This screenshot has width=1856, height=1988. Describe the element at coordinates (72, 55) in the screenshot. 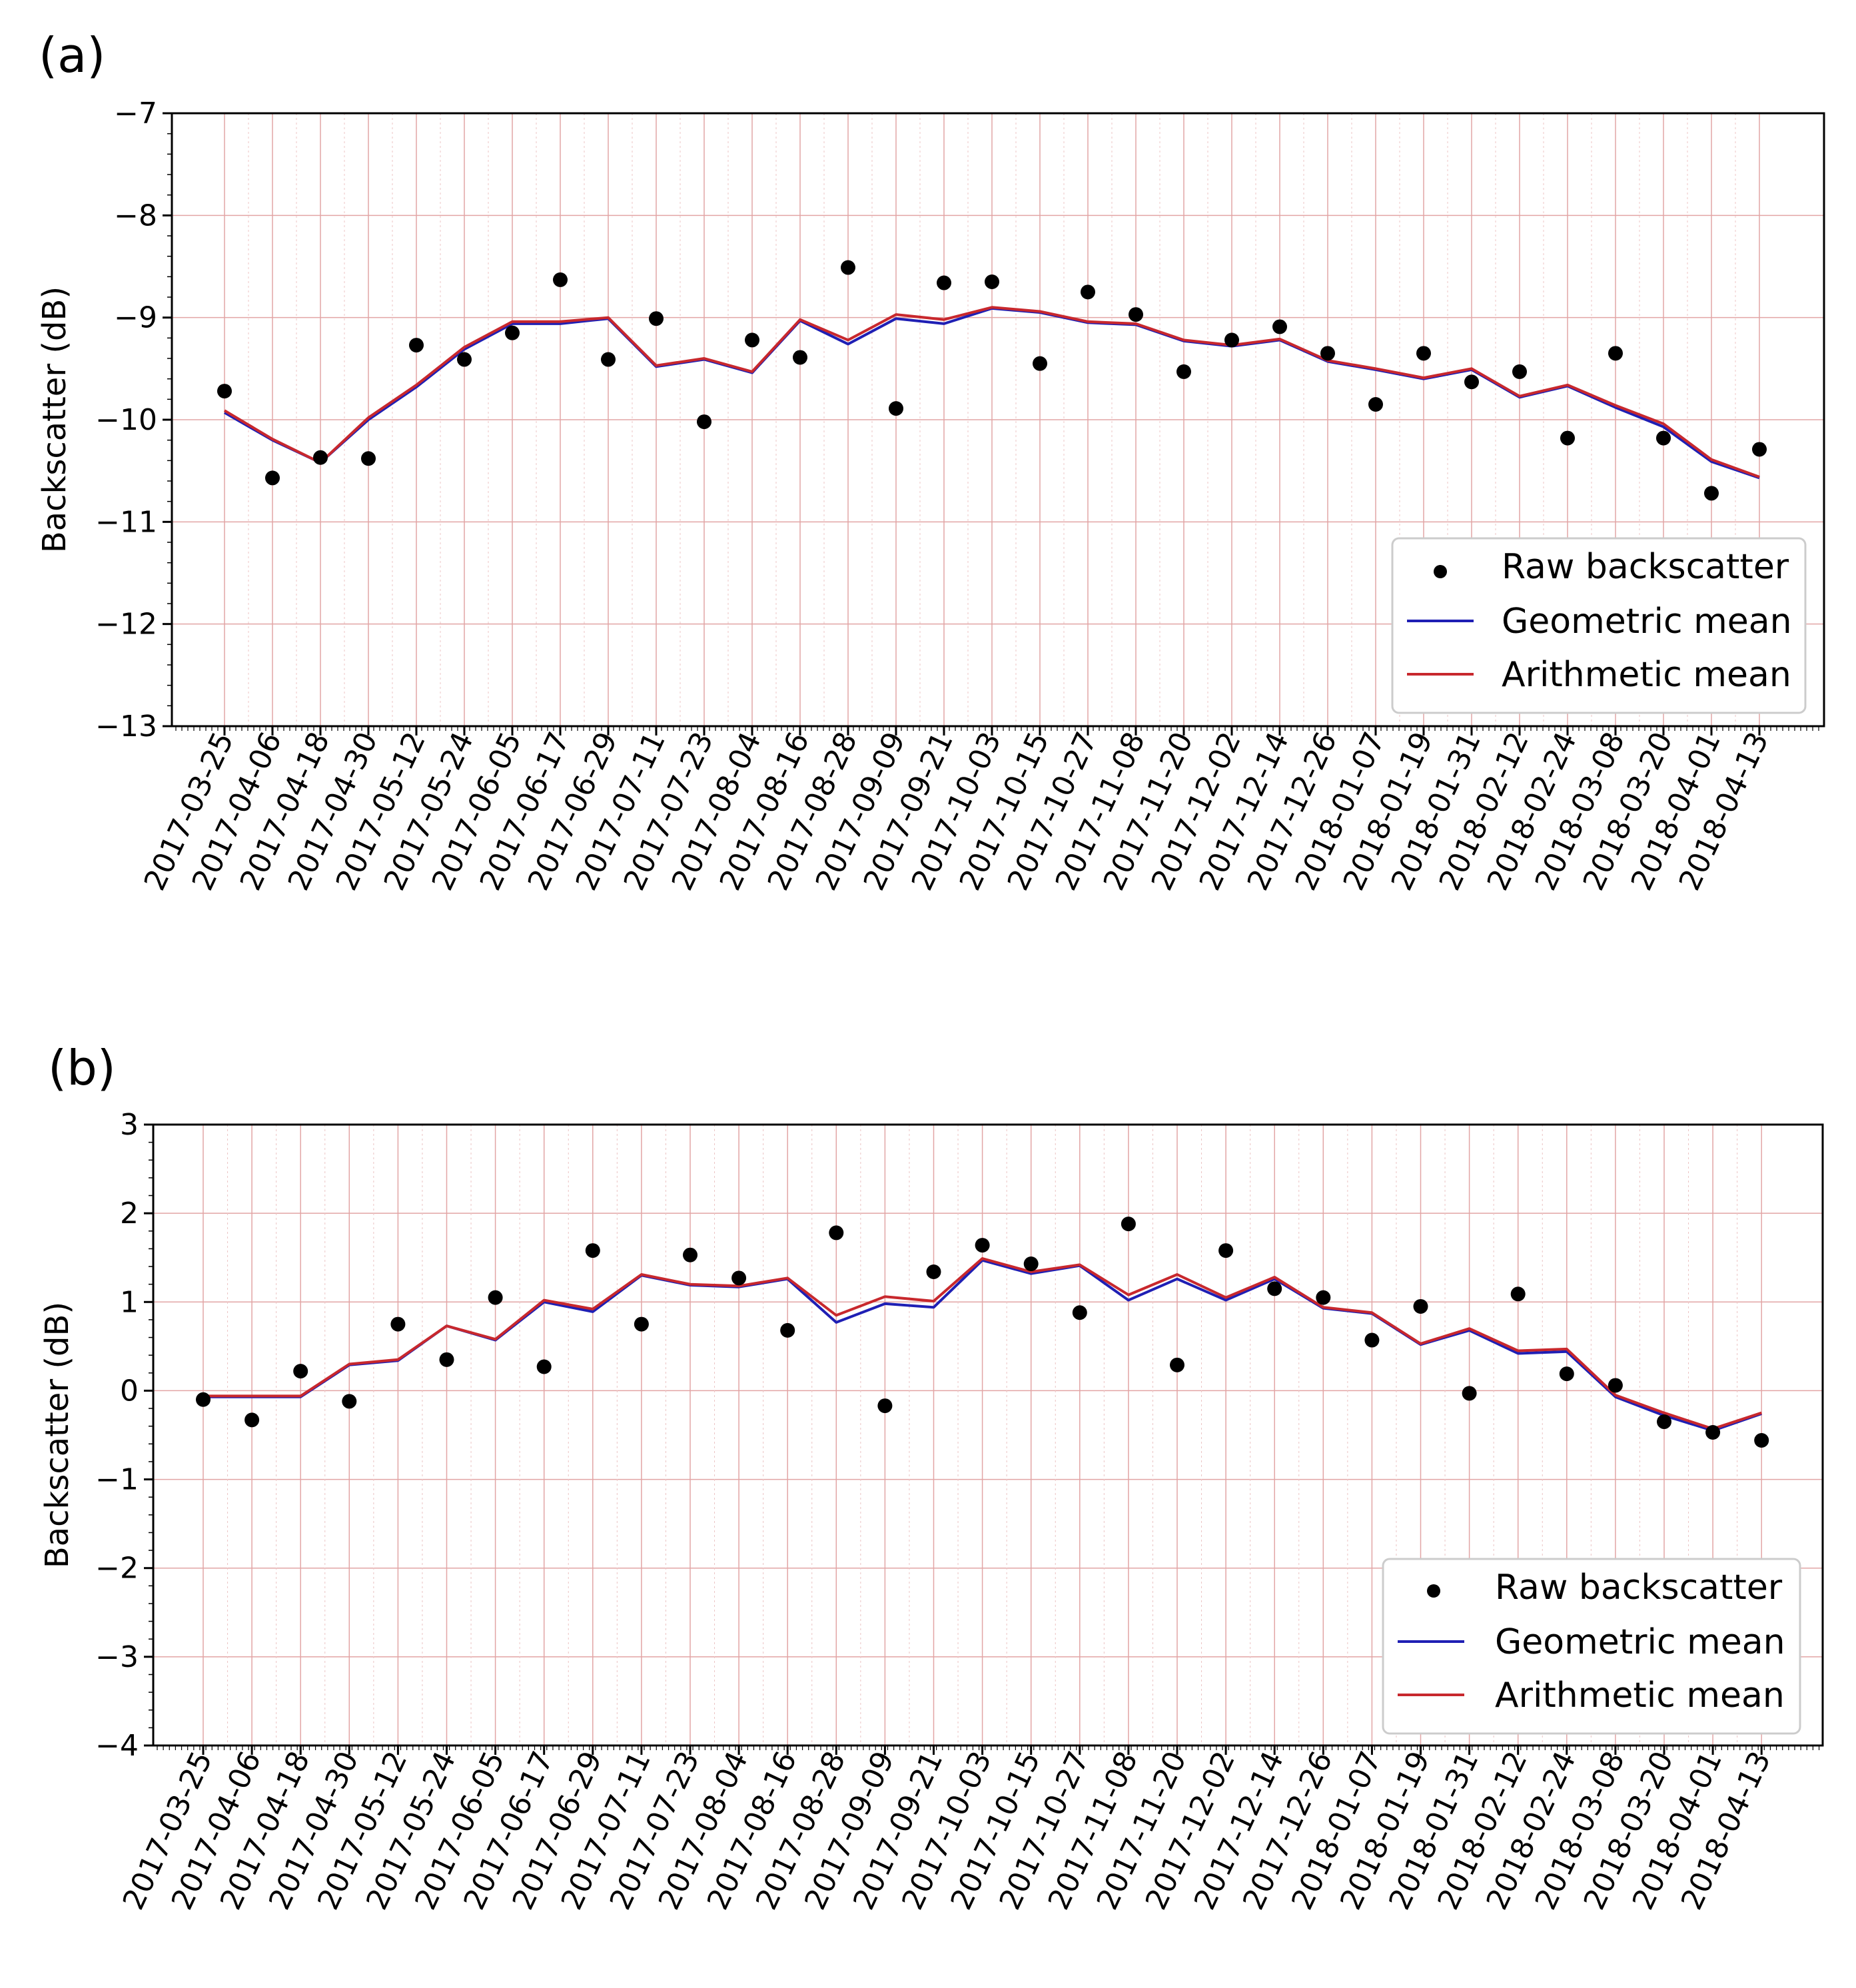

I see `panel-label-a: (a)` at that location.